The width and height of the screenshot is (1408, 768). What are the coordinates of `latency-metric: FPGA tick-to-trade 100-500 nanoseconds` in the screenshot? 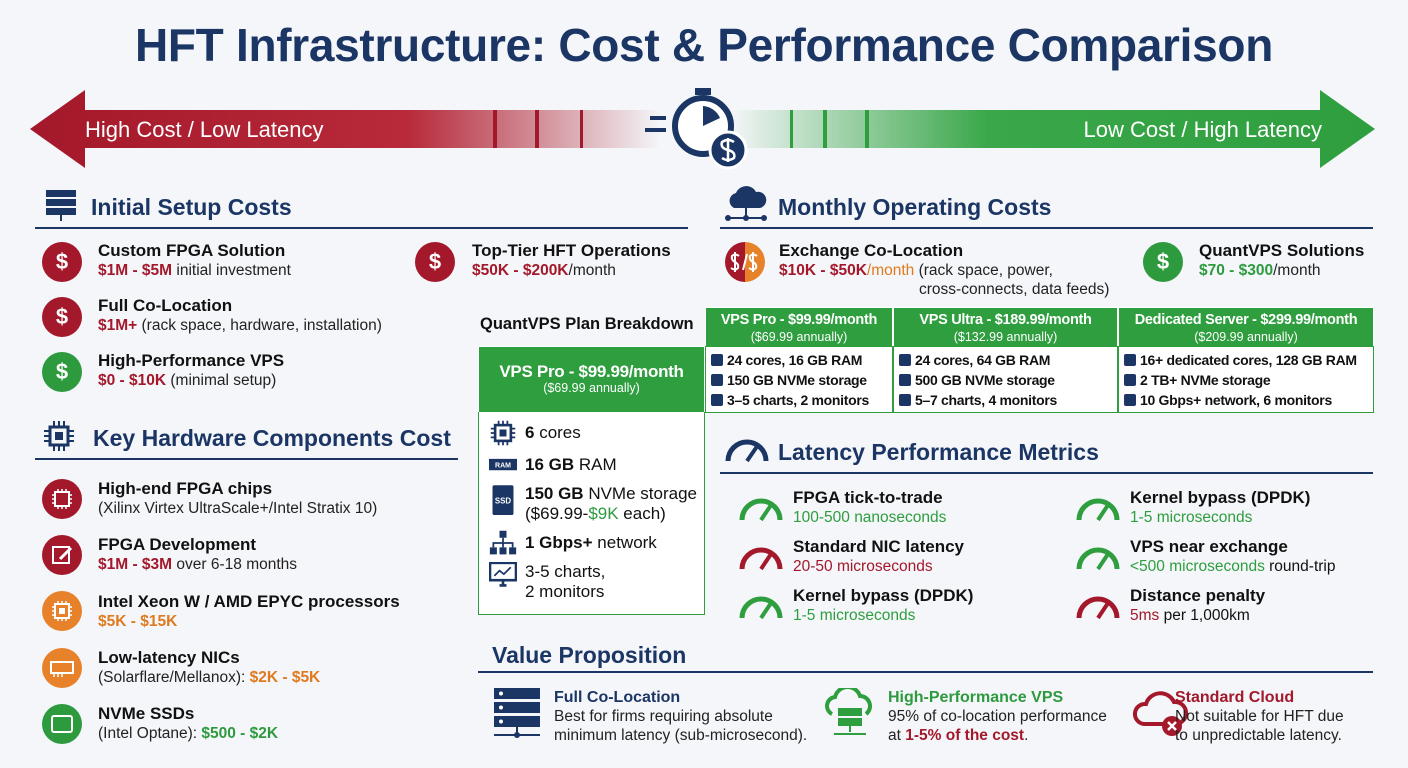 It's located at (870, 507).